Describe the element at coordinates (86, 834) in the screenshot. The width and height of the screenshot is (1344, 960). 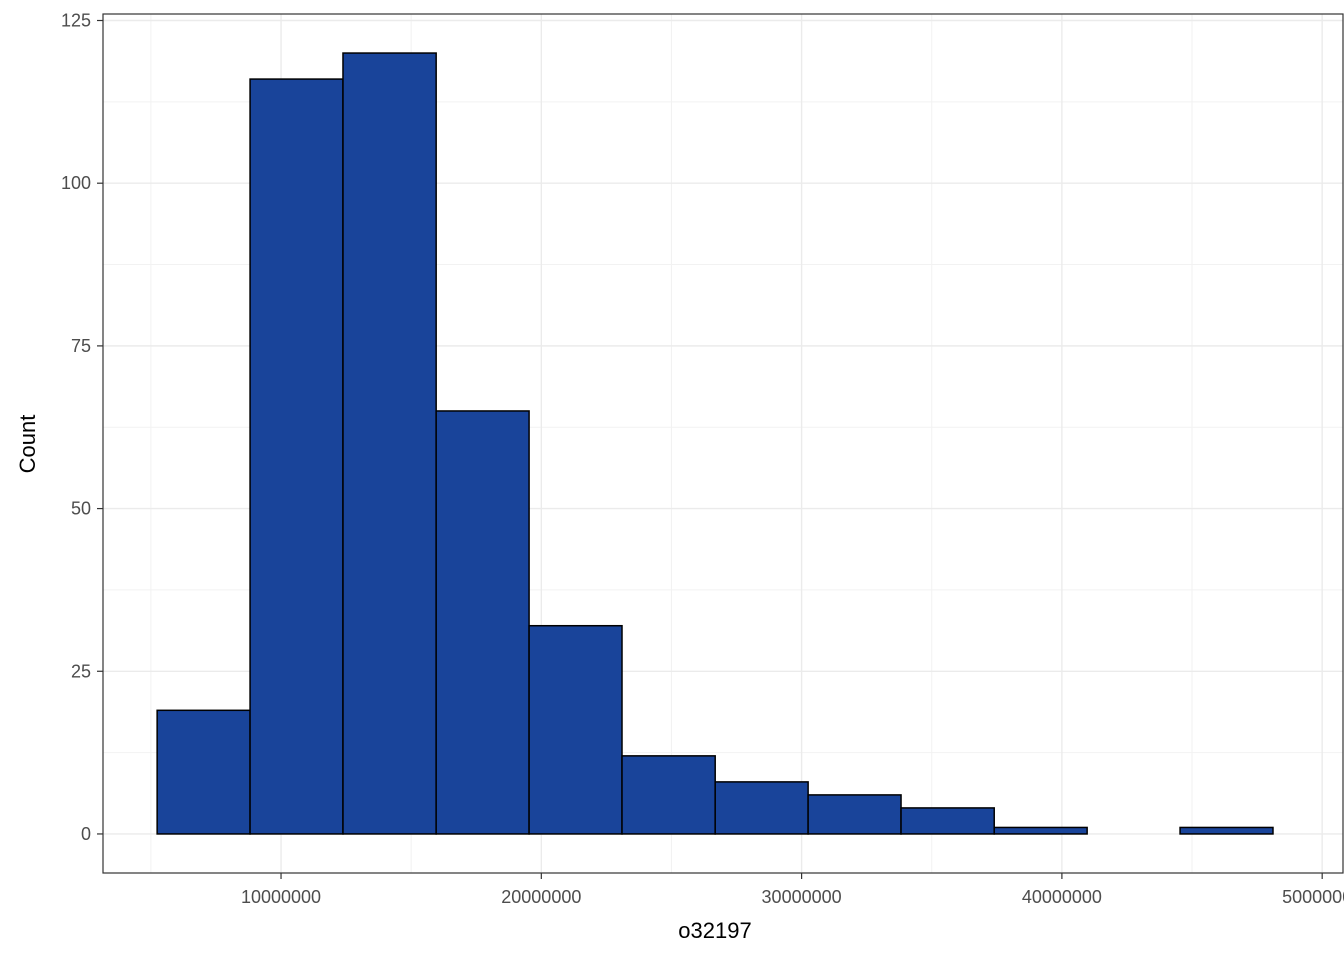
I see `y-tick-label: 0` at that location.